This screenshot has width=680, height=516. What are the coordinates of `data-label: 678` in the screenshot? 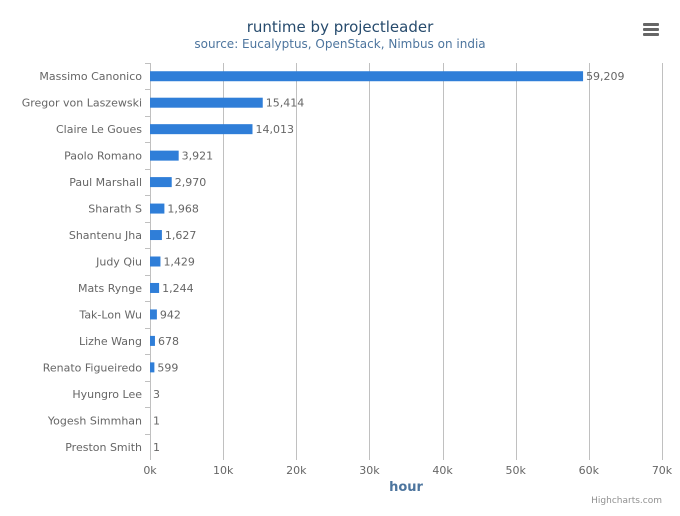 It's located at (168, 341).